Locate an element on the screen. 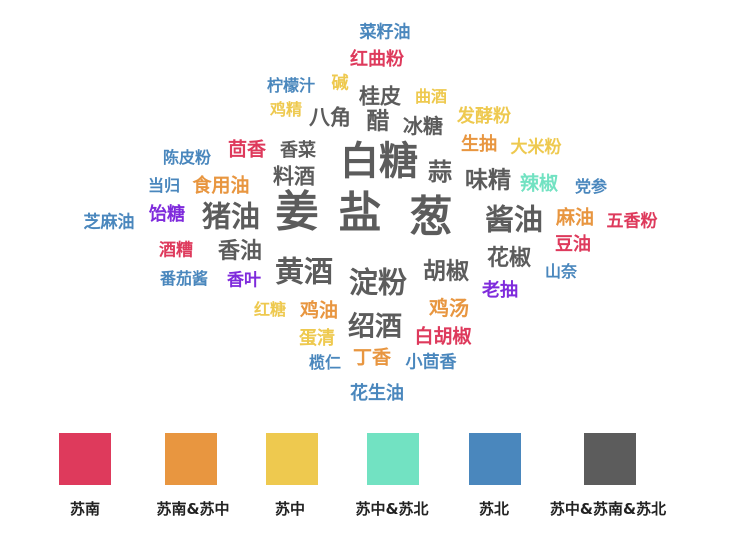  word-饴糖: 饴糖 is located at coordinates (167, 214).